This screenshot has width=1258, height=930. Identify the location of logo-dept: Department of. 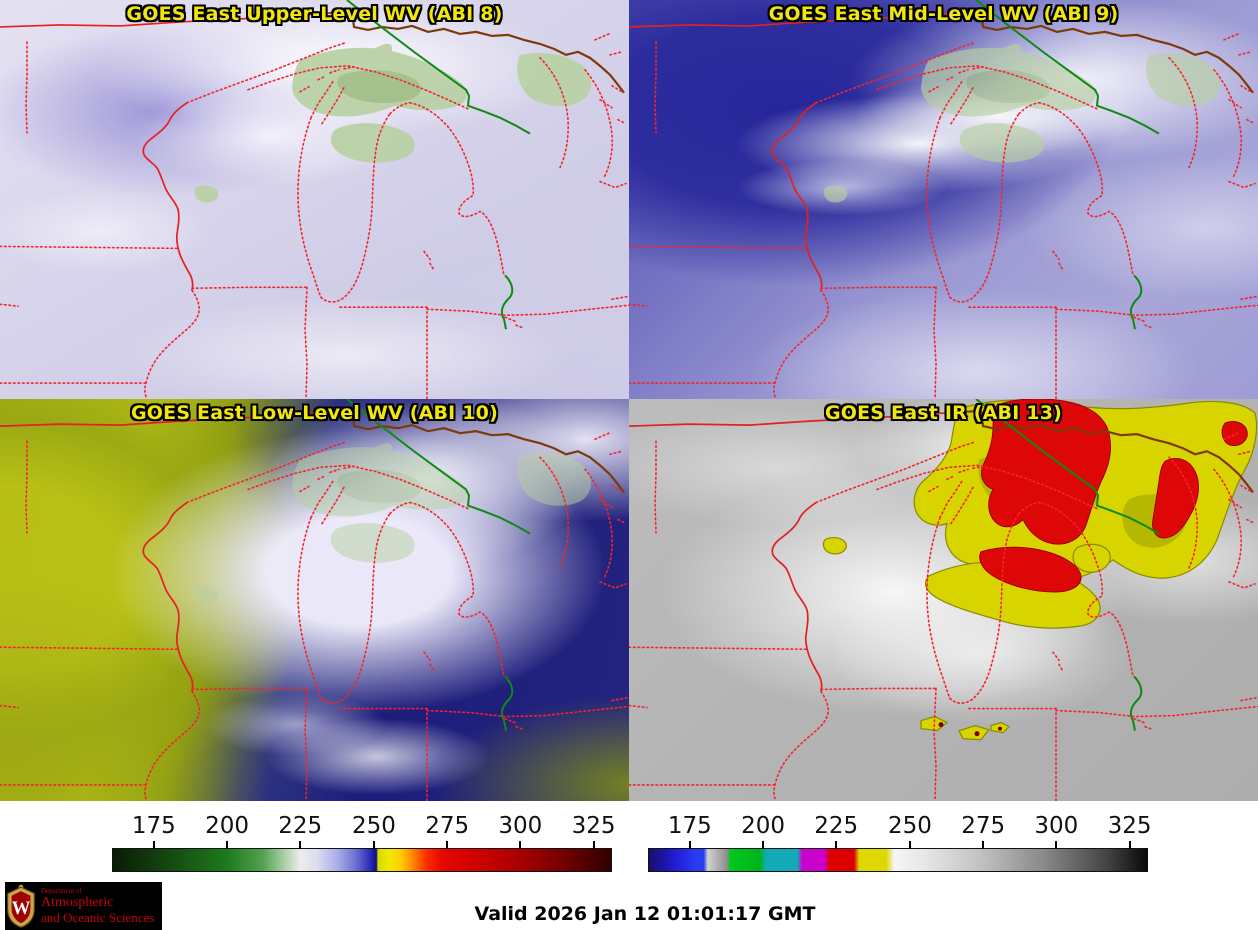
(61, 890).